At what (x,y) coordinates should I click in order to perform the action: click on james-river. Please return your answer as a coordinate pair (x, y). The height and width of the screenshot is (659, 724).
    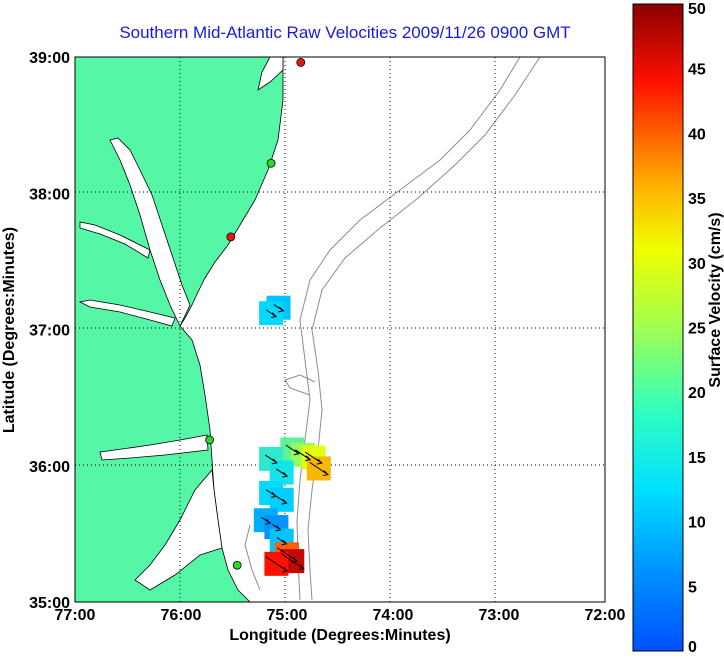
    Looking at the image, I should click on (127, 313).